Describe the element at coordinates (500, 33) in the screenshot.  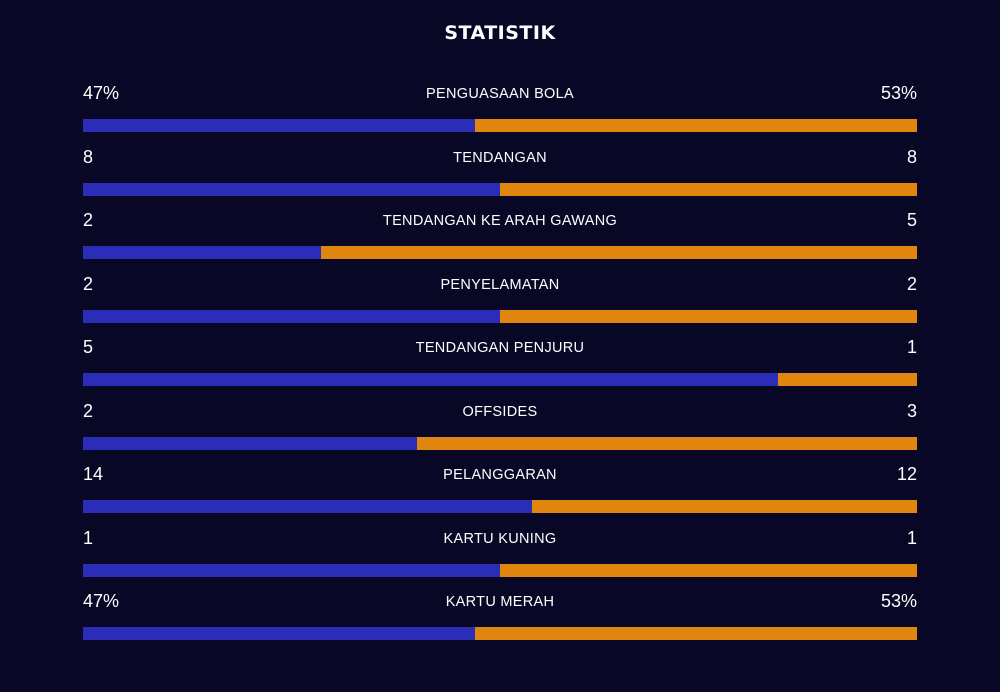
I see `stats-title: STATISTIK` at that location.